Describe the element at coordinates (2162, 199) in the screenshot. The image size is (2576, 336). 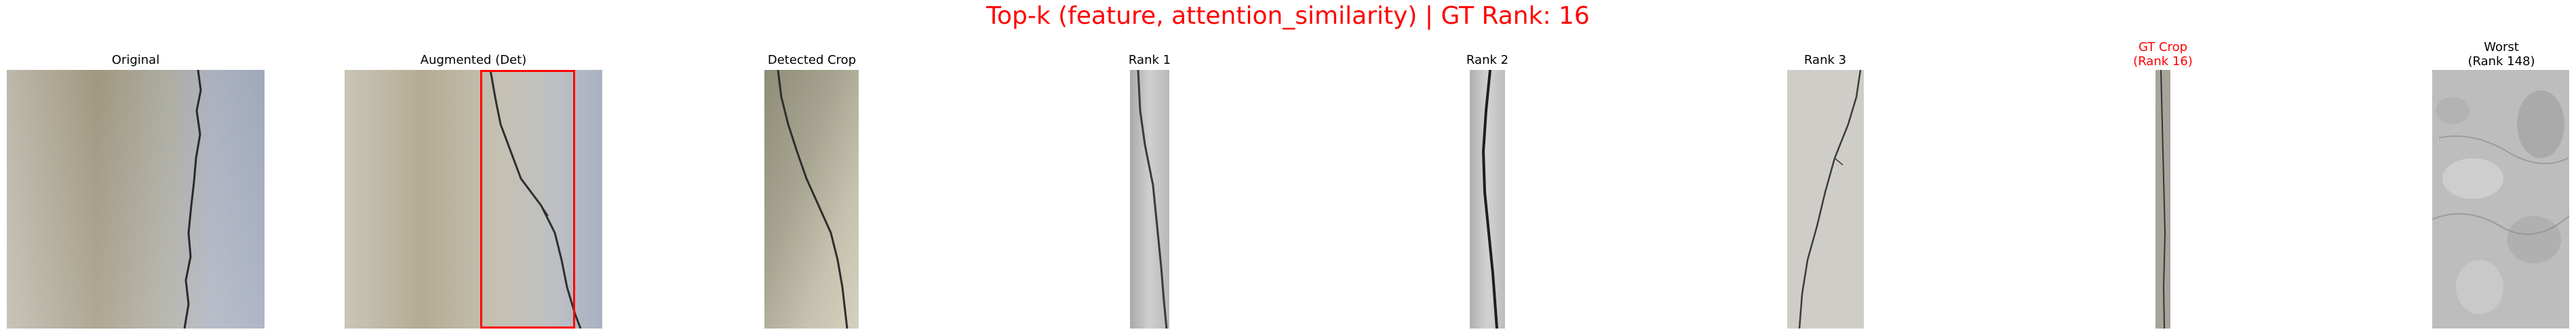
I see `gt-crop-image` at that location.